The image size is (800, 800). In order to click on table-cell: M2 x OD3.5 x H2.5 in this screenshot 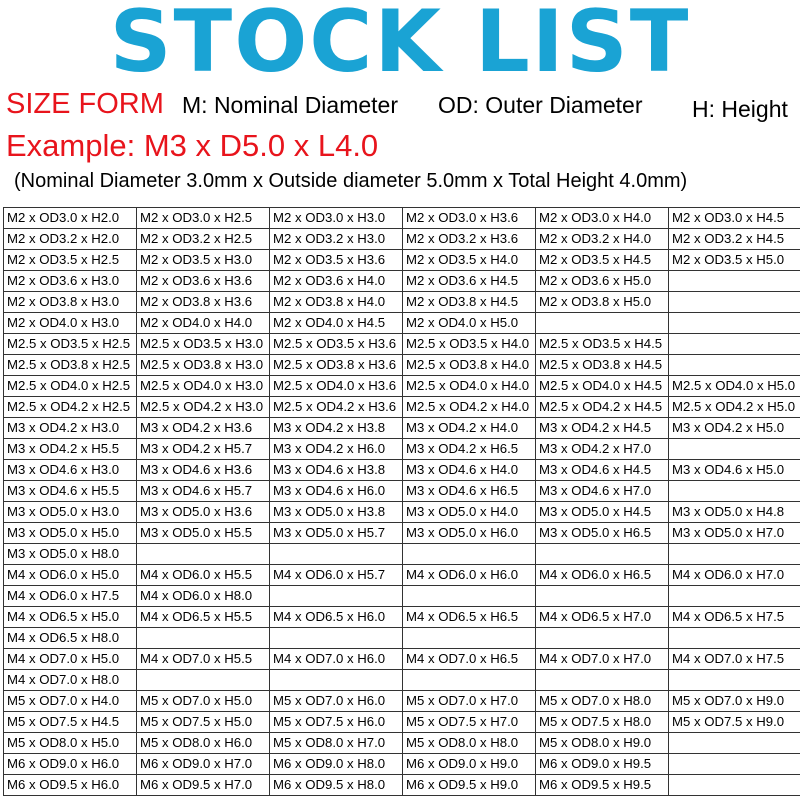, I will do `click(70, 260)`.